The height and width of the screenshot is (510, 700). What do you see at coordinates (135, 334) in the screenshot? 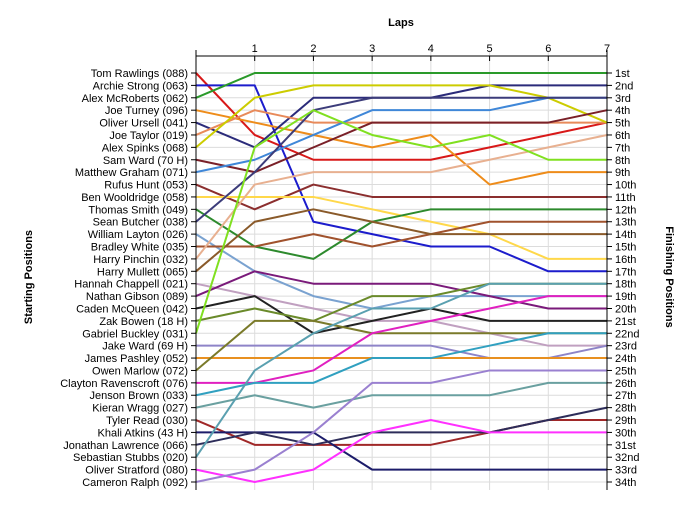
I see `starting-position-label: Gabriel Buckley (031)` at bounding box center [135, 334].